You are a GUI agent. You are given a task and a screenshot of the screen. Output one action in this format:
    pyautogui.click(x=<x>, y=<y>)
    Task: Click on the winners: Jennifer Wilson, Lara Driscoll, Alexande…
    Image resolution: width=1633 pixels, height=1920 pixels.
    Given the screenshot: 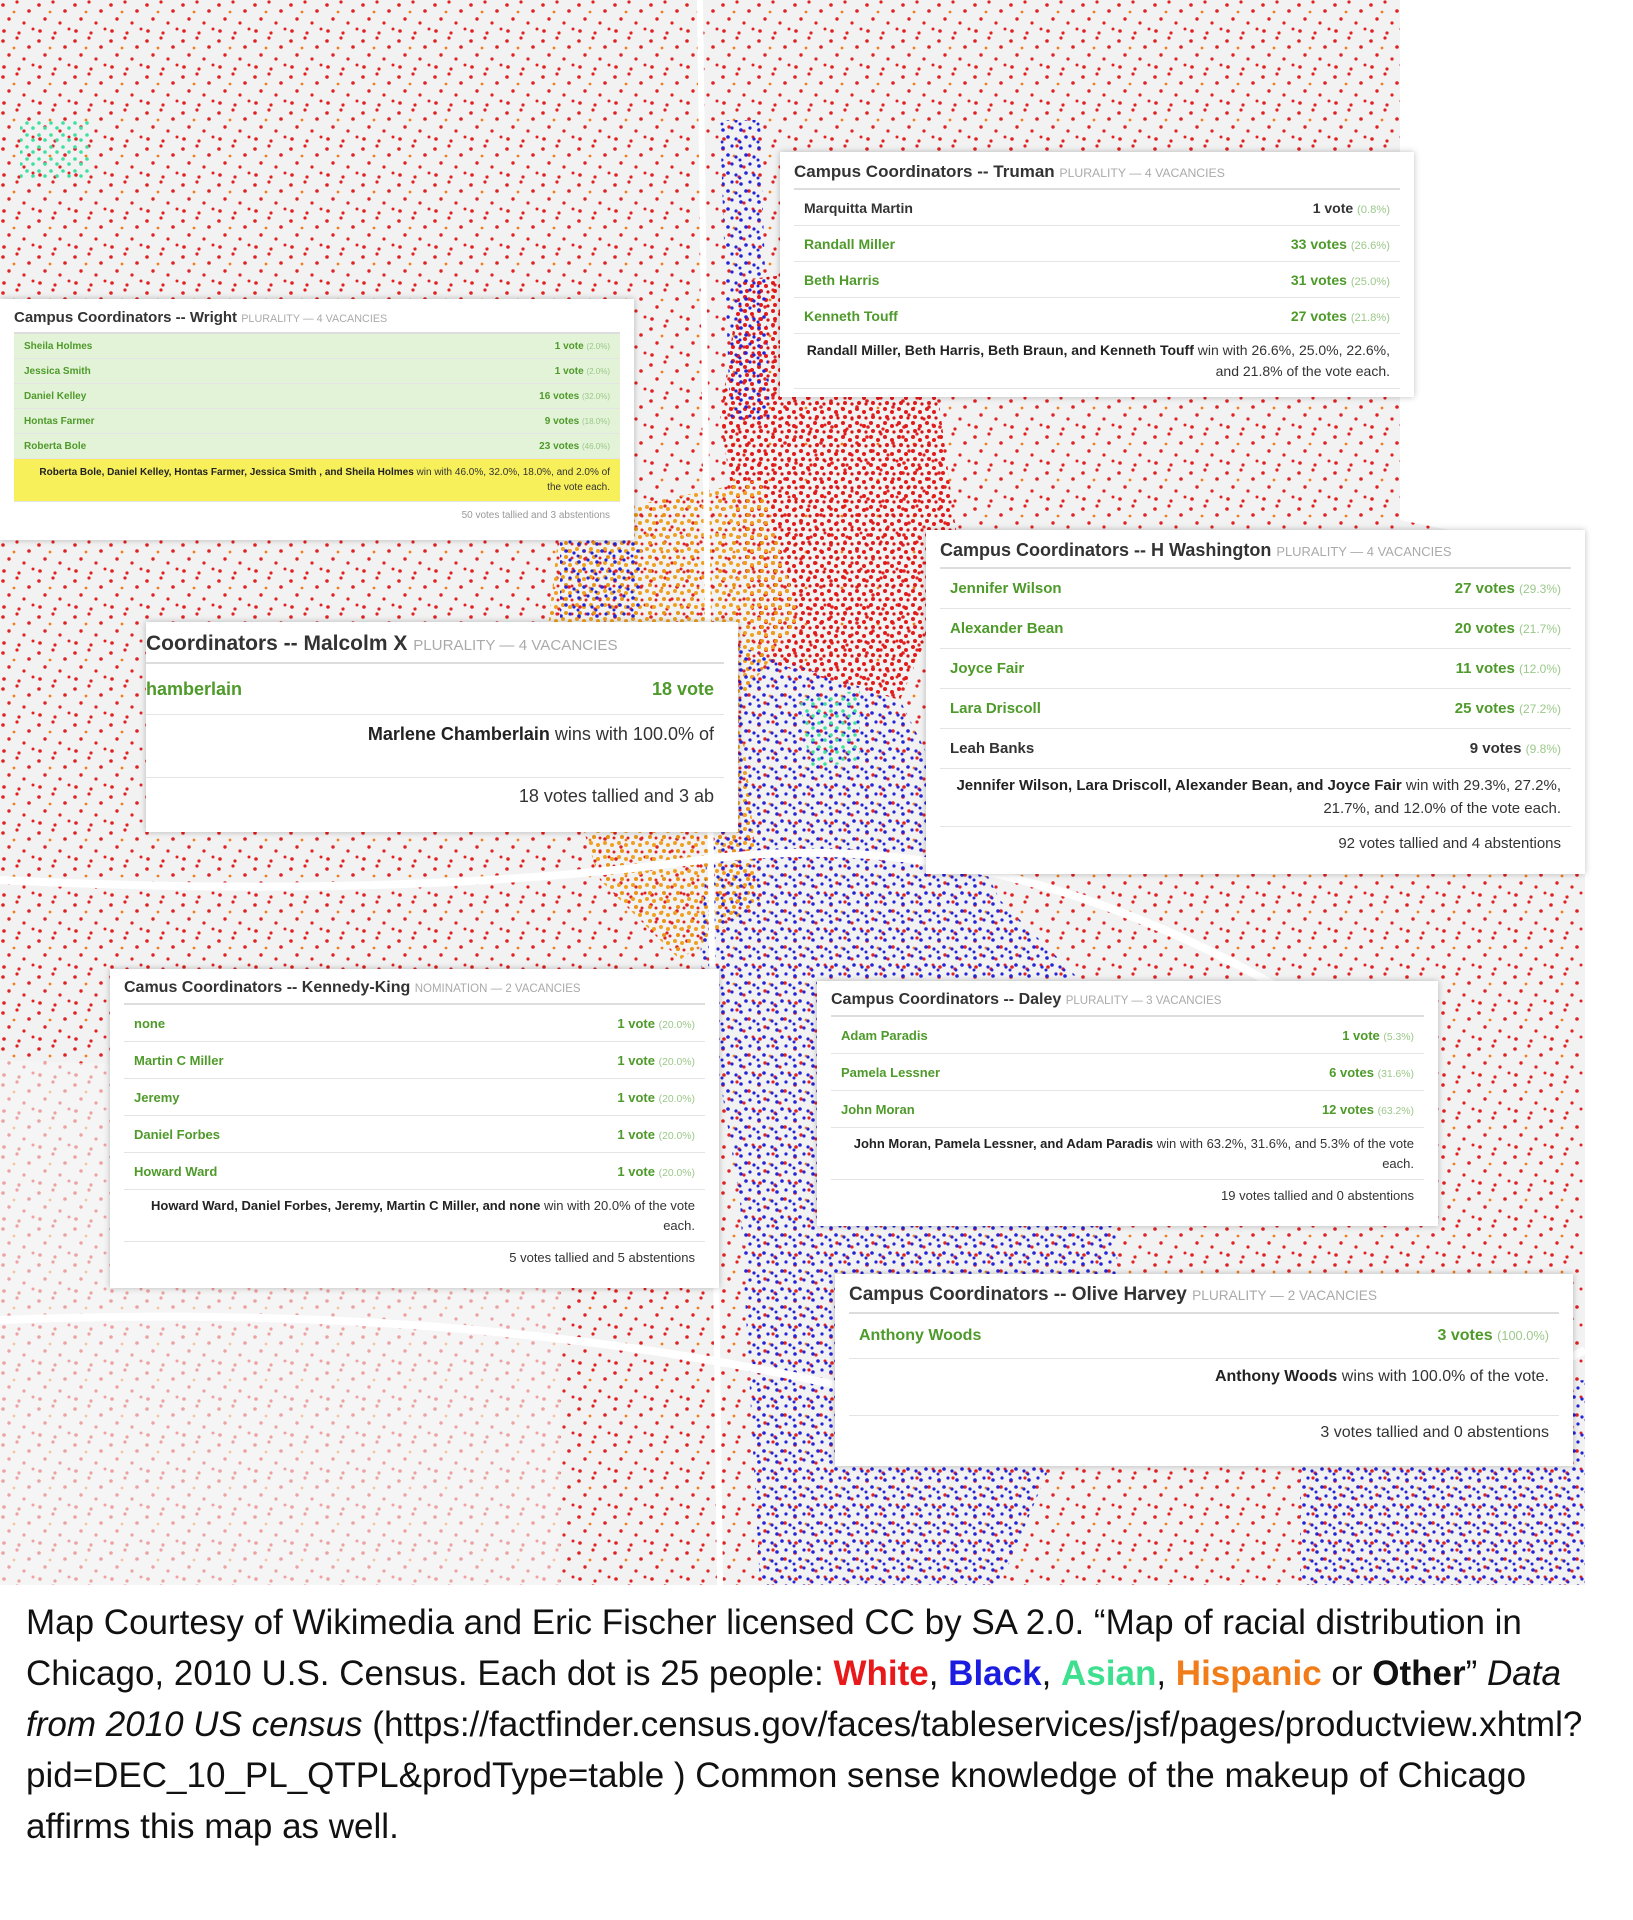 What is the action you would take?
    pyautogui.click(x=1179, y=785)
    